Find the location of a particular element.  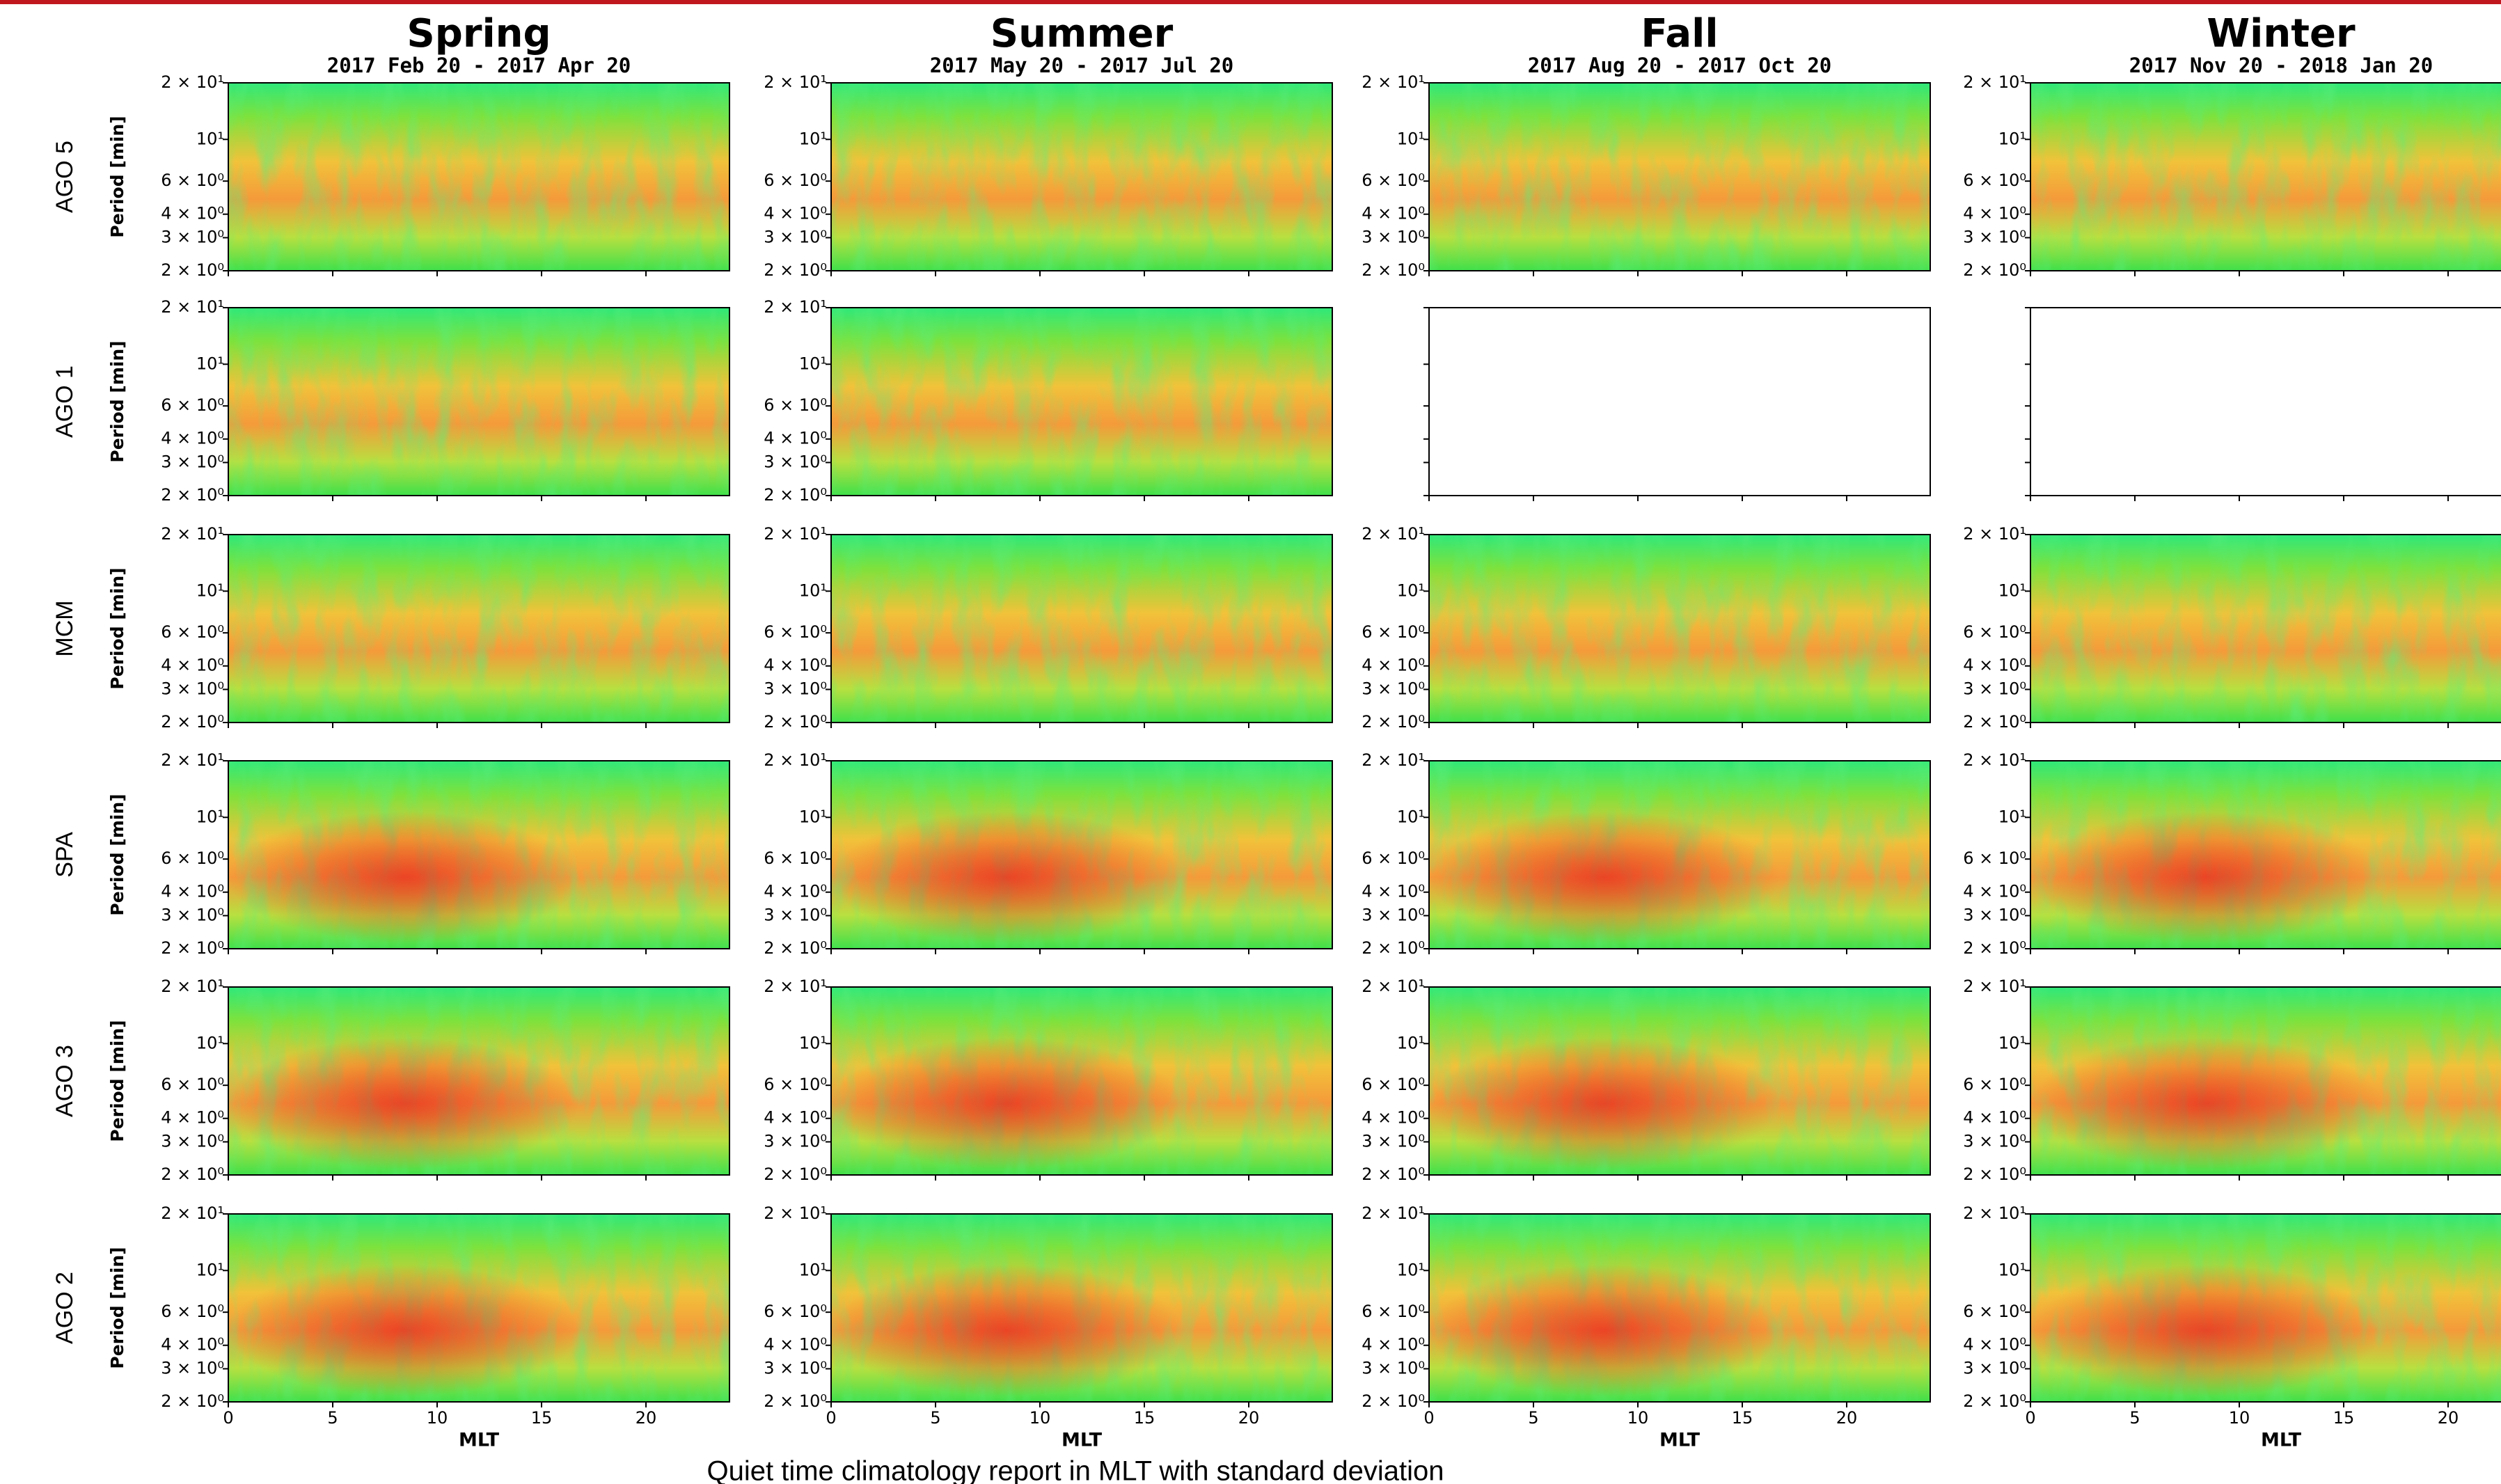

station-label: SPA is located at coordinates (65, 855).